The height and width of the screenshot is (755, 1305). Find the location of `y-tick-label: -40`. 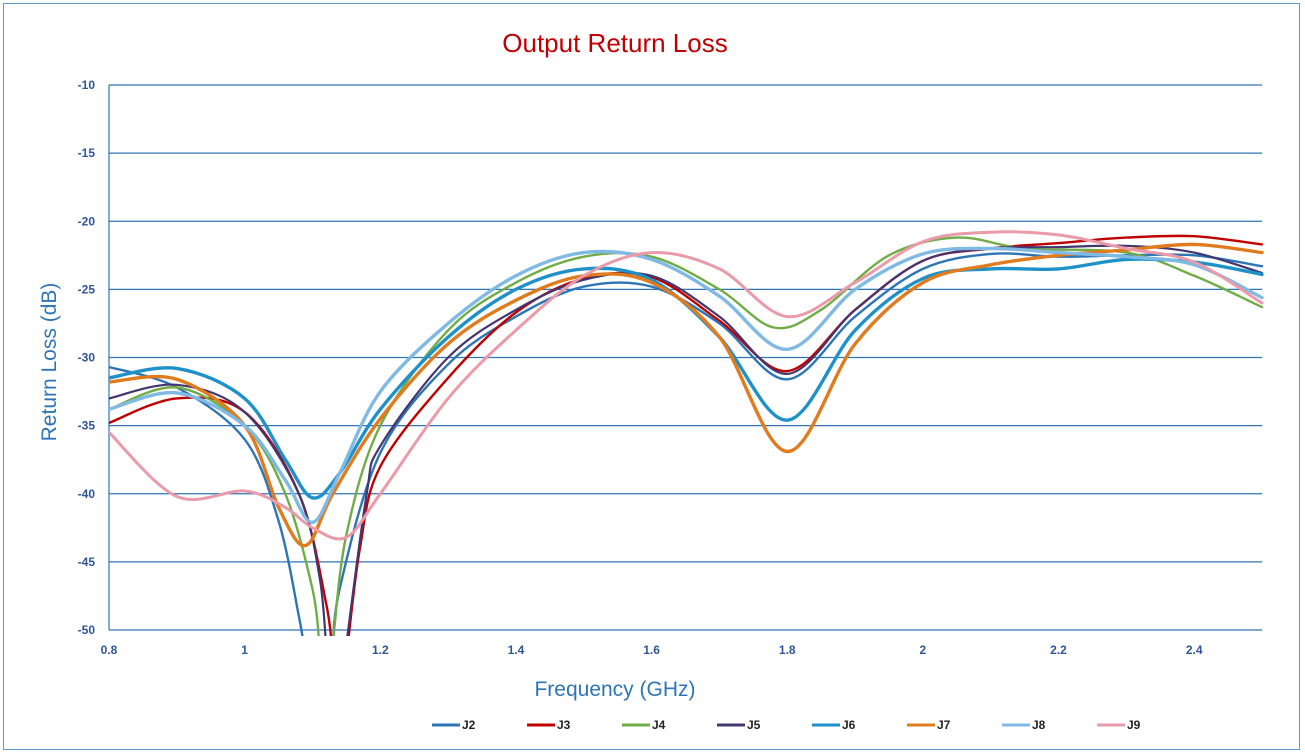

y-tick-label: -40 is located at coordinates (87, 494).